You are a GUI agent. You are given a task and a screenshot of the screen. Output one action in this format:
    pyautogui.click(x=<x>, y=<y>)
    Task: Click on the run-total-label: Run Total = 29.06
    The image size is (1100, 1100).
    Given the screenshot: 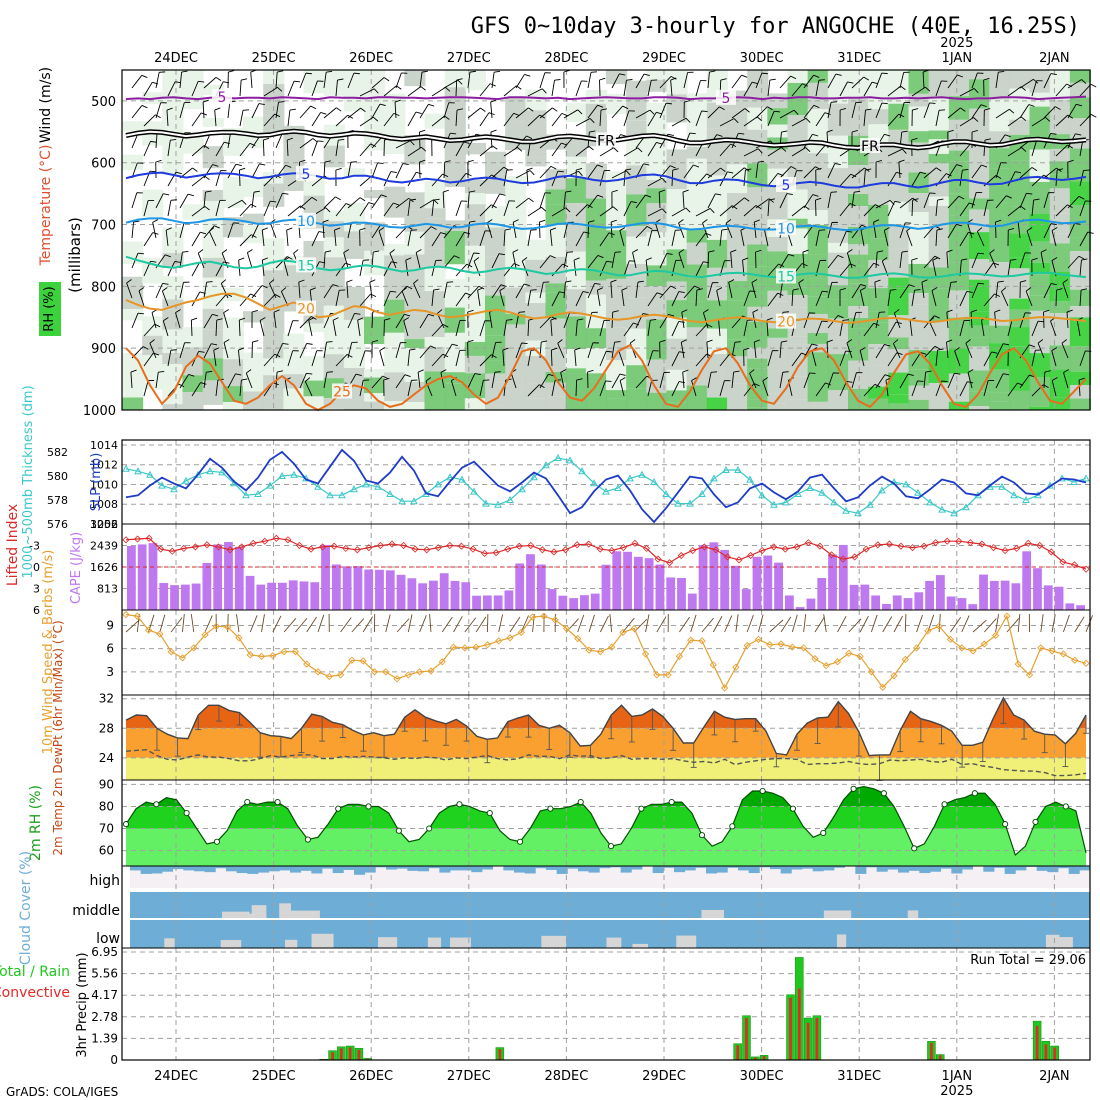 What is the action you would take?
    pyautogui.click(x=1028, y=960)
    